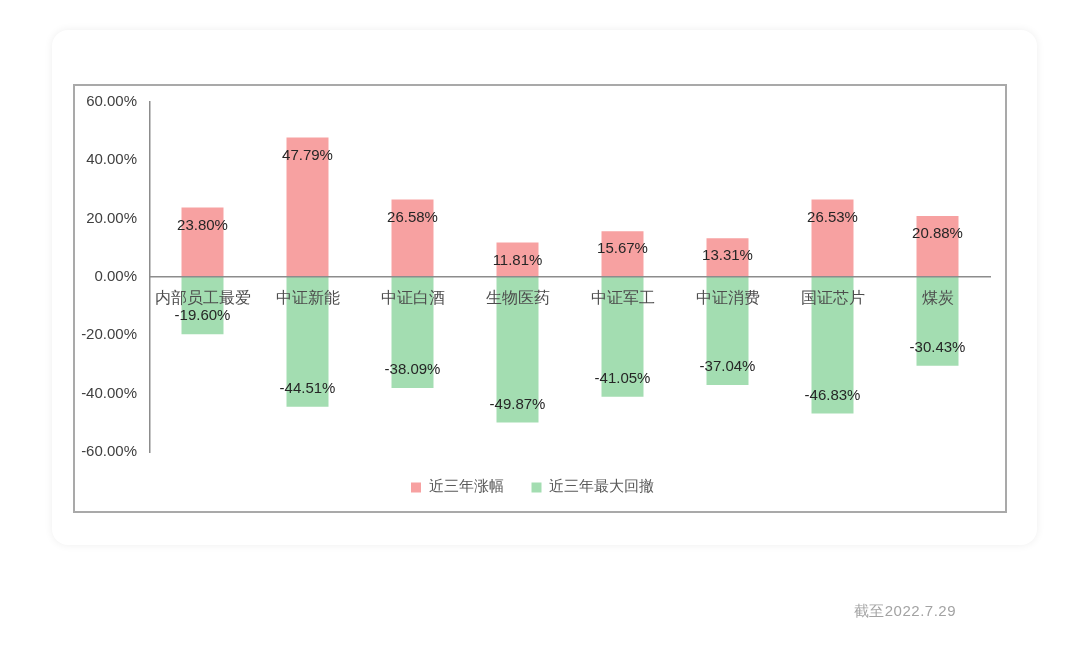 Image resolution: width=1080 pixels, height=656 pixels. What do you see at coordinates (466, 486) in the screenshot?
I see `legend-label: 近三年涨幅` at bounding box center [466, 486].